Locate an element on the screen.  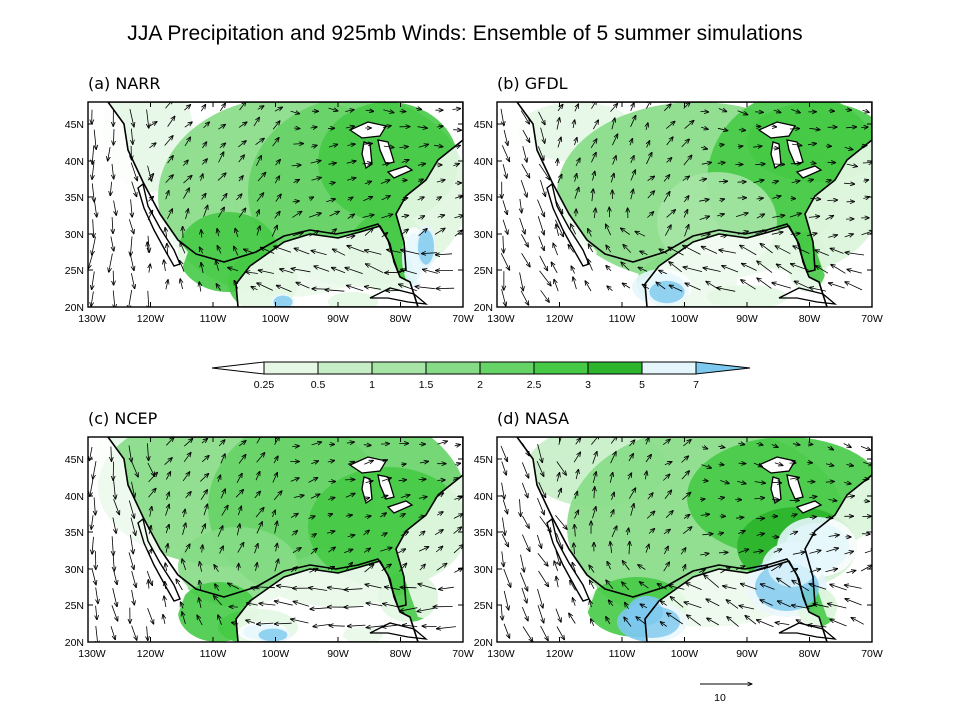
panel-title-a: (a) NARR is located at coordinates (124, 83).